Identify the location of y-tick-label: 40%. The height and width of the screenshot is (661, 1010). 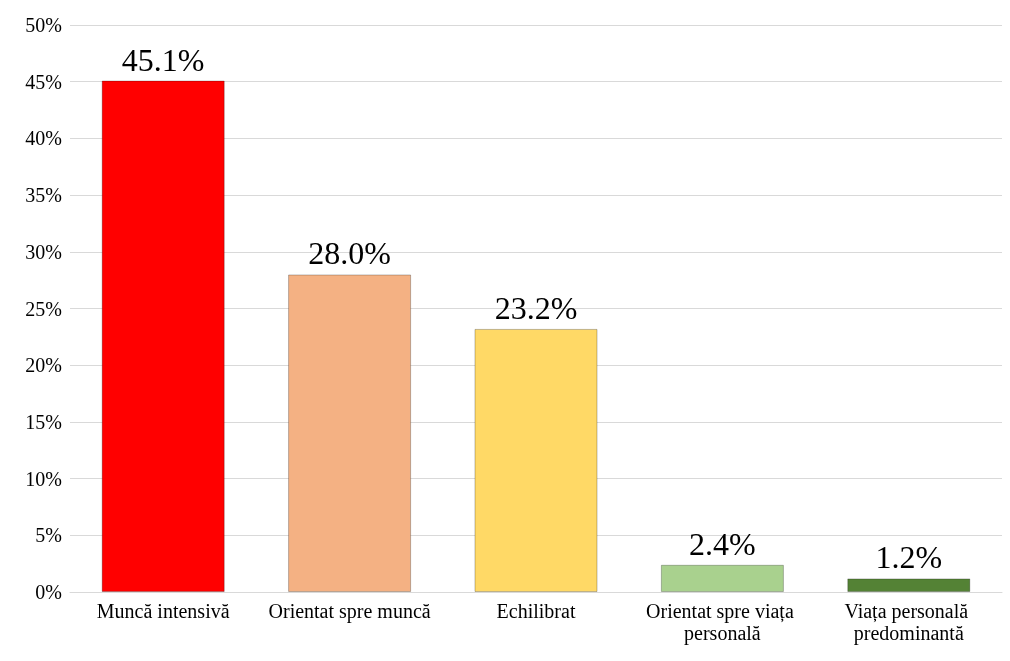
(43, 138).